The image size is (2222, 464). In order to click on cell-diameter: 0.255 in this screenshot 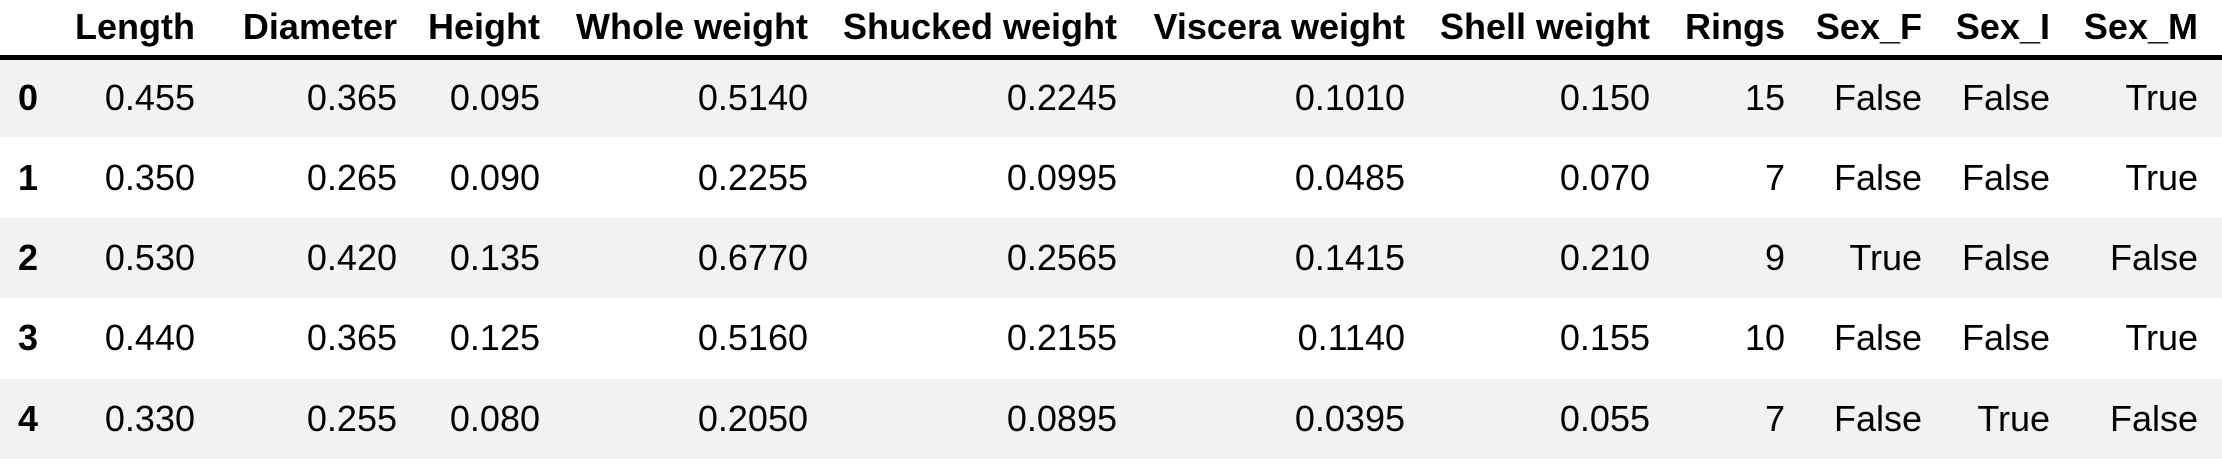, I will do `click(351, 418)`.